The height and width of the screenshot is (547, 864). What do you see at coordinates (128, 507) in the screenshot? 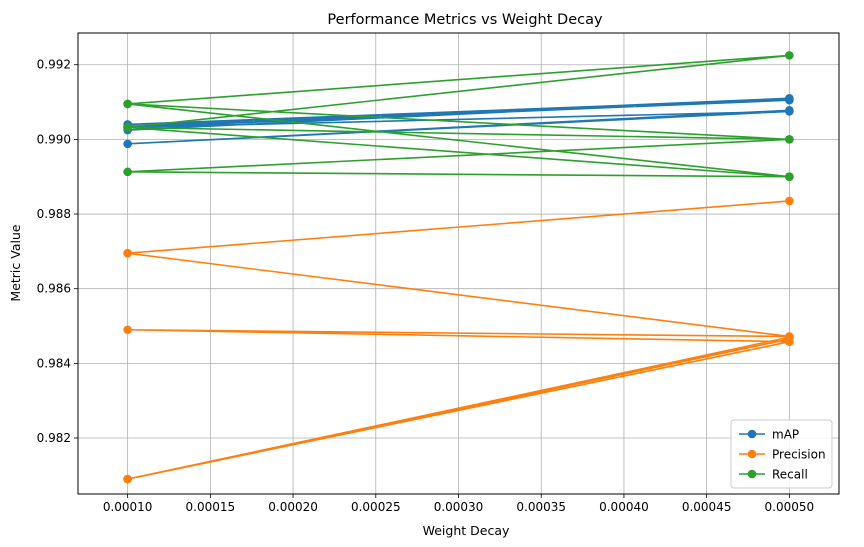
I see `x-tick-label: 0.00010` at bounding box center [128, 507].